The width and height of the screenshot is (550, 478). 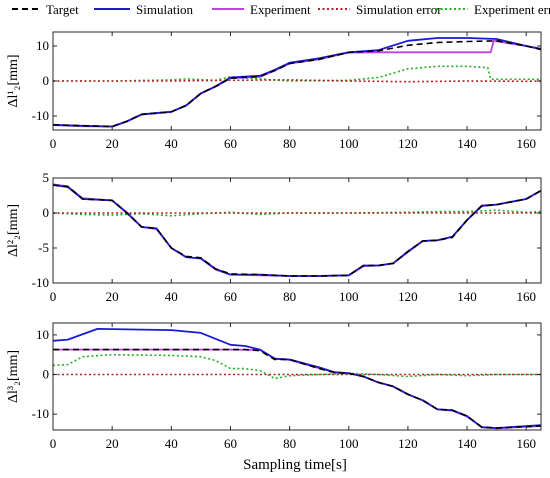 What do you see at coordinates (62, 9) in the screenshot?
I see `legend-label: Target` at bounding box center [62, 9].